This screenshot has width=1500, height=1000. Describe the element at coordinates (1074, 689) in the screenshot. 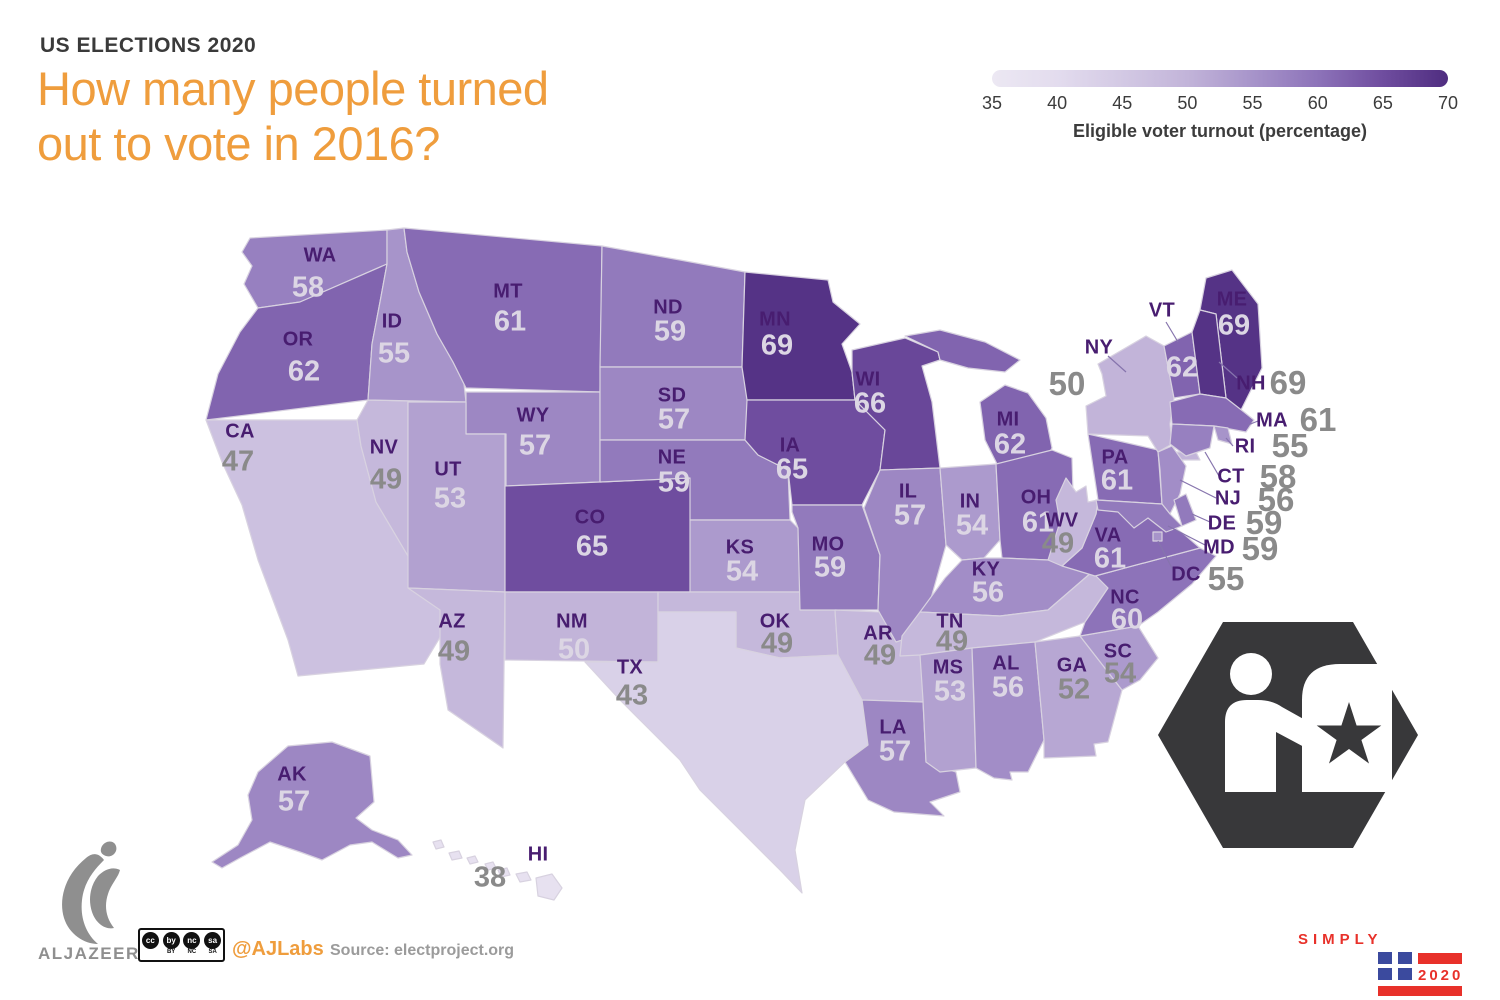

I see `state-value-ga: 52` at that location.